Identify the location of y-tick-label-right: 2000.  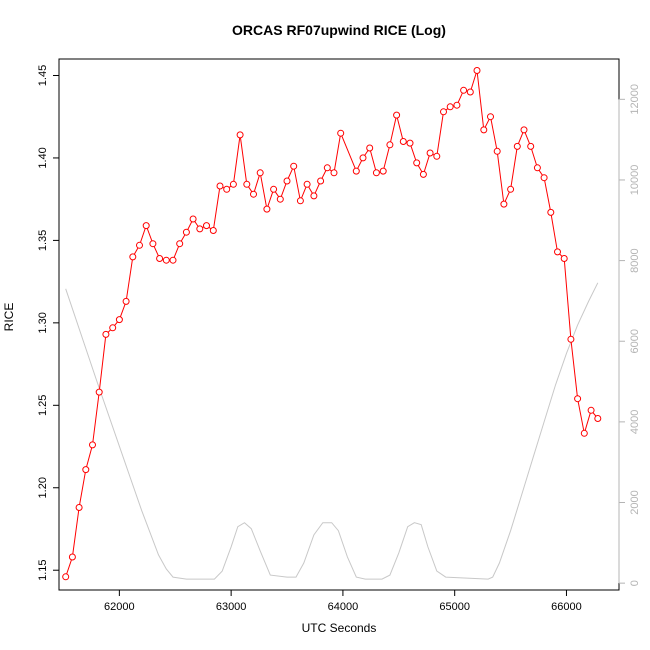
(635, 502).